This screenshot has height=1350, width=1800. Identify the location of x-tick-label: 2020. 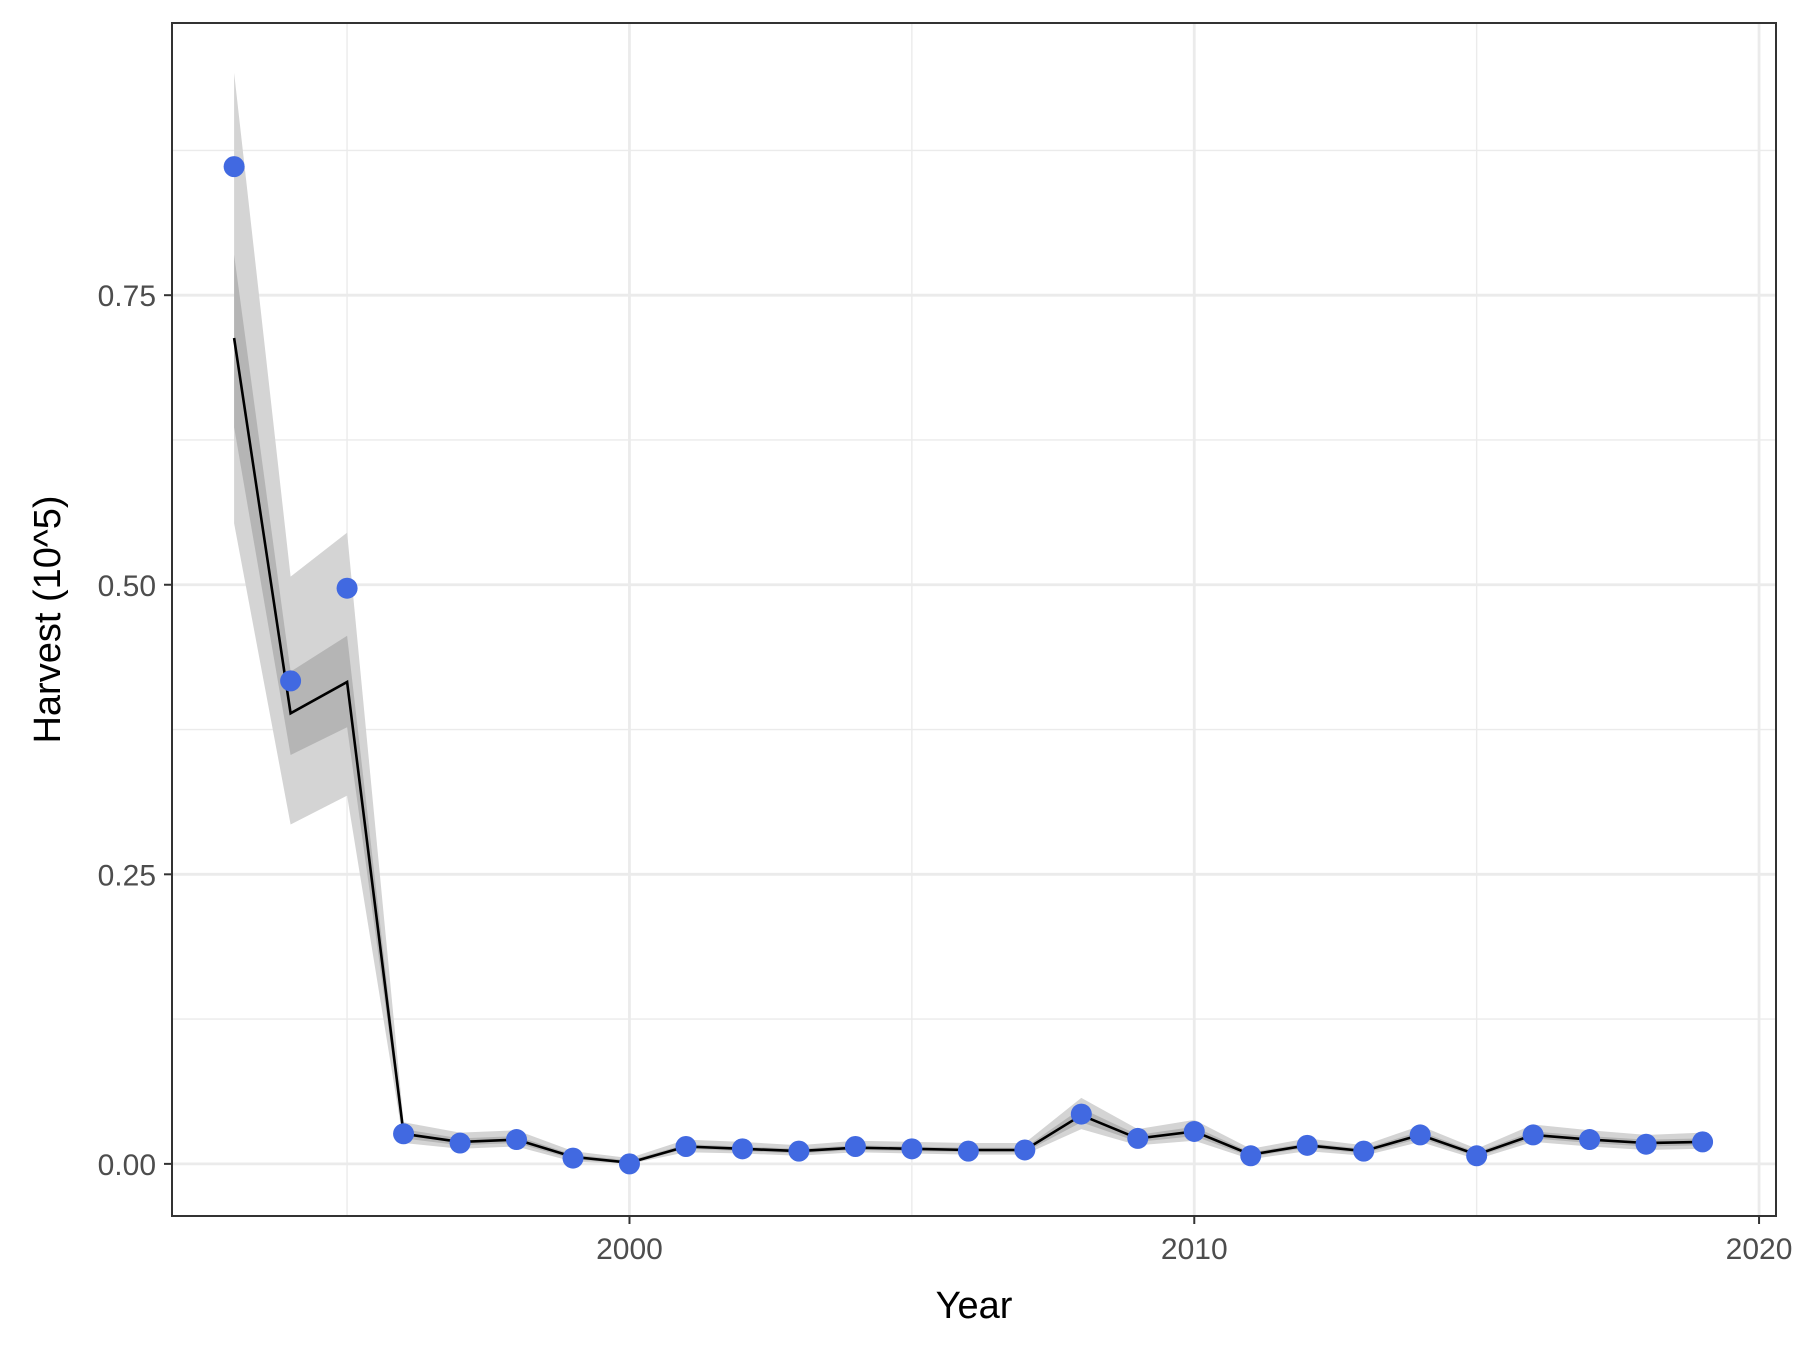
(1759, 1249).